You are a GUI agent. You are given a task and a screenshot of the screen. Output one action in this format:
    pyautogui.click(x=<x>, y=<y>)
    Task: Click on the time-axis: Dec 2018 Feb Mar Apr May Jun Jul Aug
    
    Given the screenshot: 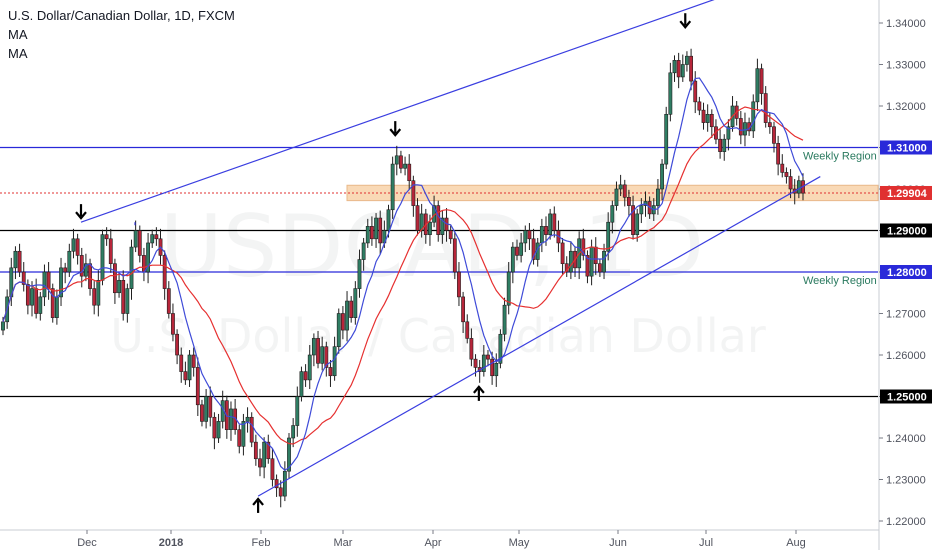 What is the action you would take?
    pyautogui.click(x=439, y=539)
    